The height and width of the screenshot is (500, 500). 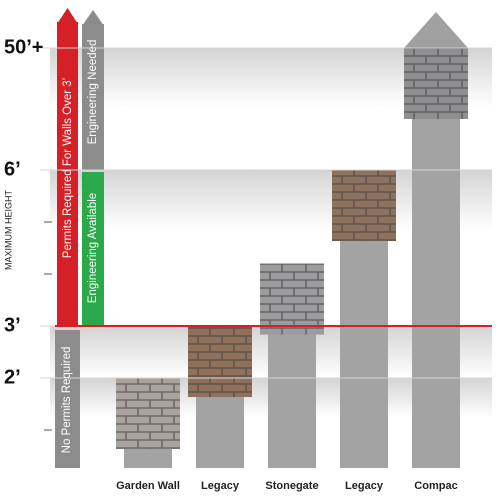 What do you see at coordinates (148, 486) in the screenshot?
I see `x-tick-label: Garden Wall` at bounding box center [148, 486].